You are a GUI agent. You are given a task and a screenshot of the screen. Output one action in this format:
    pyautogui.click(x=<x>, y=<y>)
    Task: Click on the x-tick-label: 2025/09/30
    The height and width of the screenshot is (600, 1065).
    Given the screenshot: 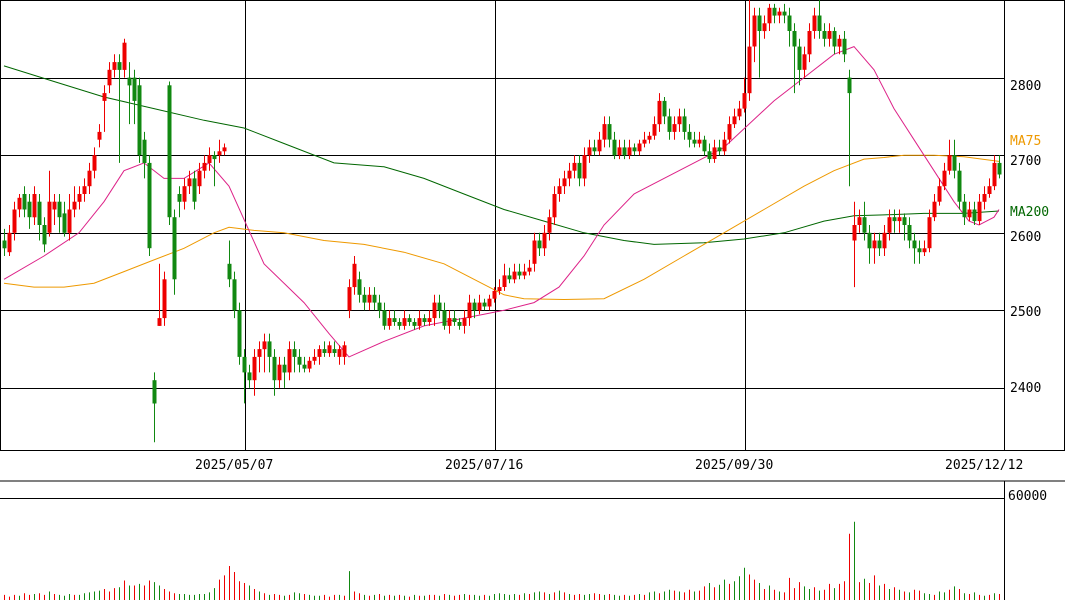 What is the action you would take?
    pyautogui.click(x=734, y=465)
    